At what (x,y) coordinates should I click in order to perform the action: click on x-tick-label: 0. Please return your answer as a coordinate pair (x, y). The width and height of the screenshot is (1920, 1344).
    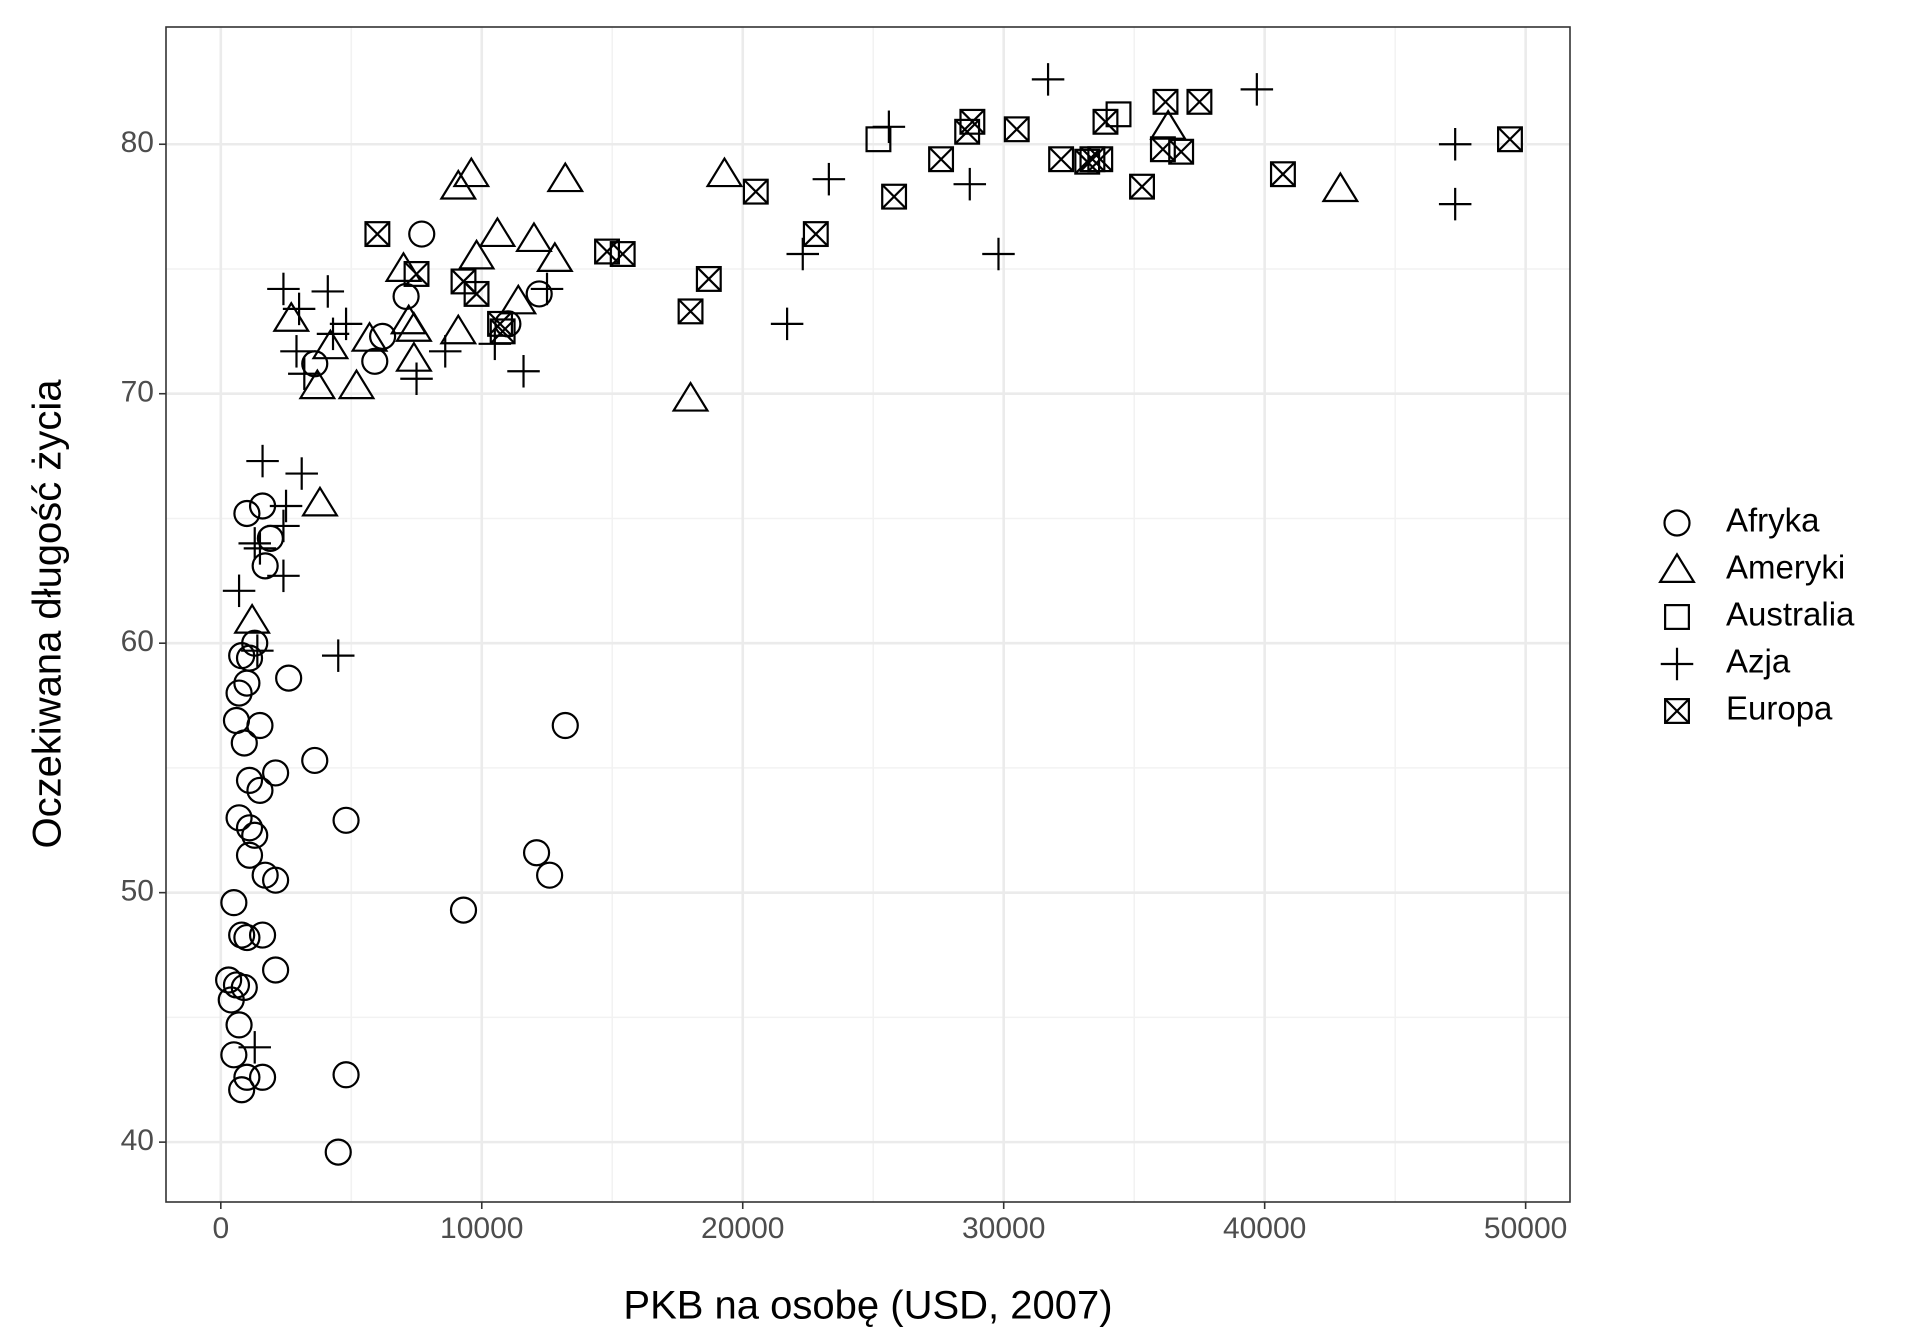
    Looking at the image, I should click on (220, 1228).